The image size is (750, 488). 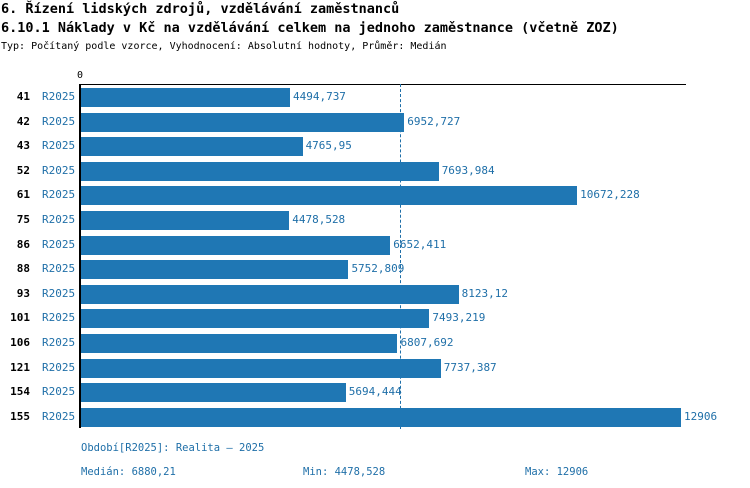 I want to click on bar-row-index-label: 86, so click(x=23, y=244).